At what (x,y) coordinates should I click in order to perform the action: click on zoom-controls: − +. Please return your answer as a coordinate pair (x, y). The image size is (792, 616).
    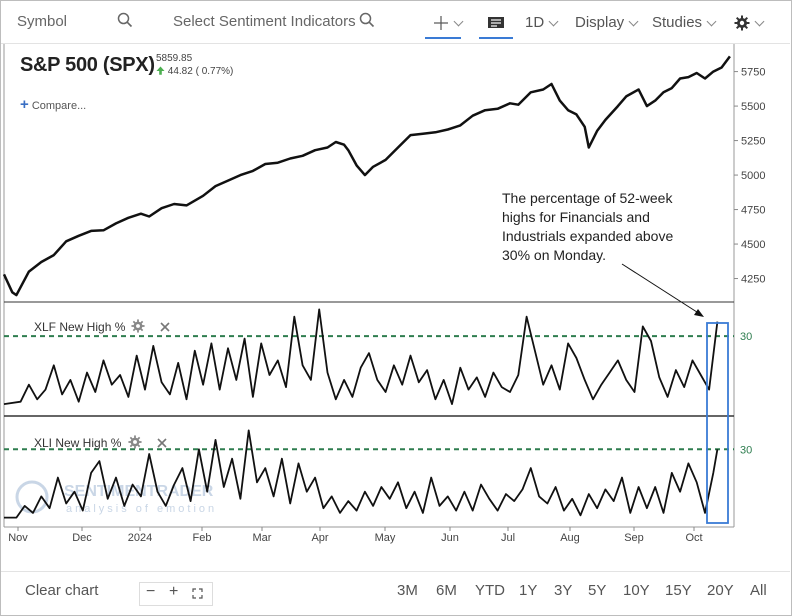
    Looking at the image, I should click on (176, 594).